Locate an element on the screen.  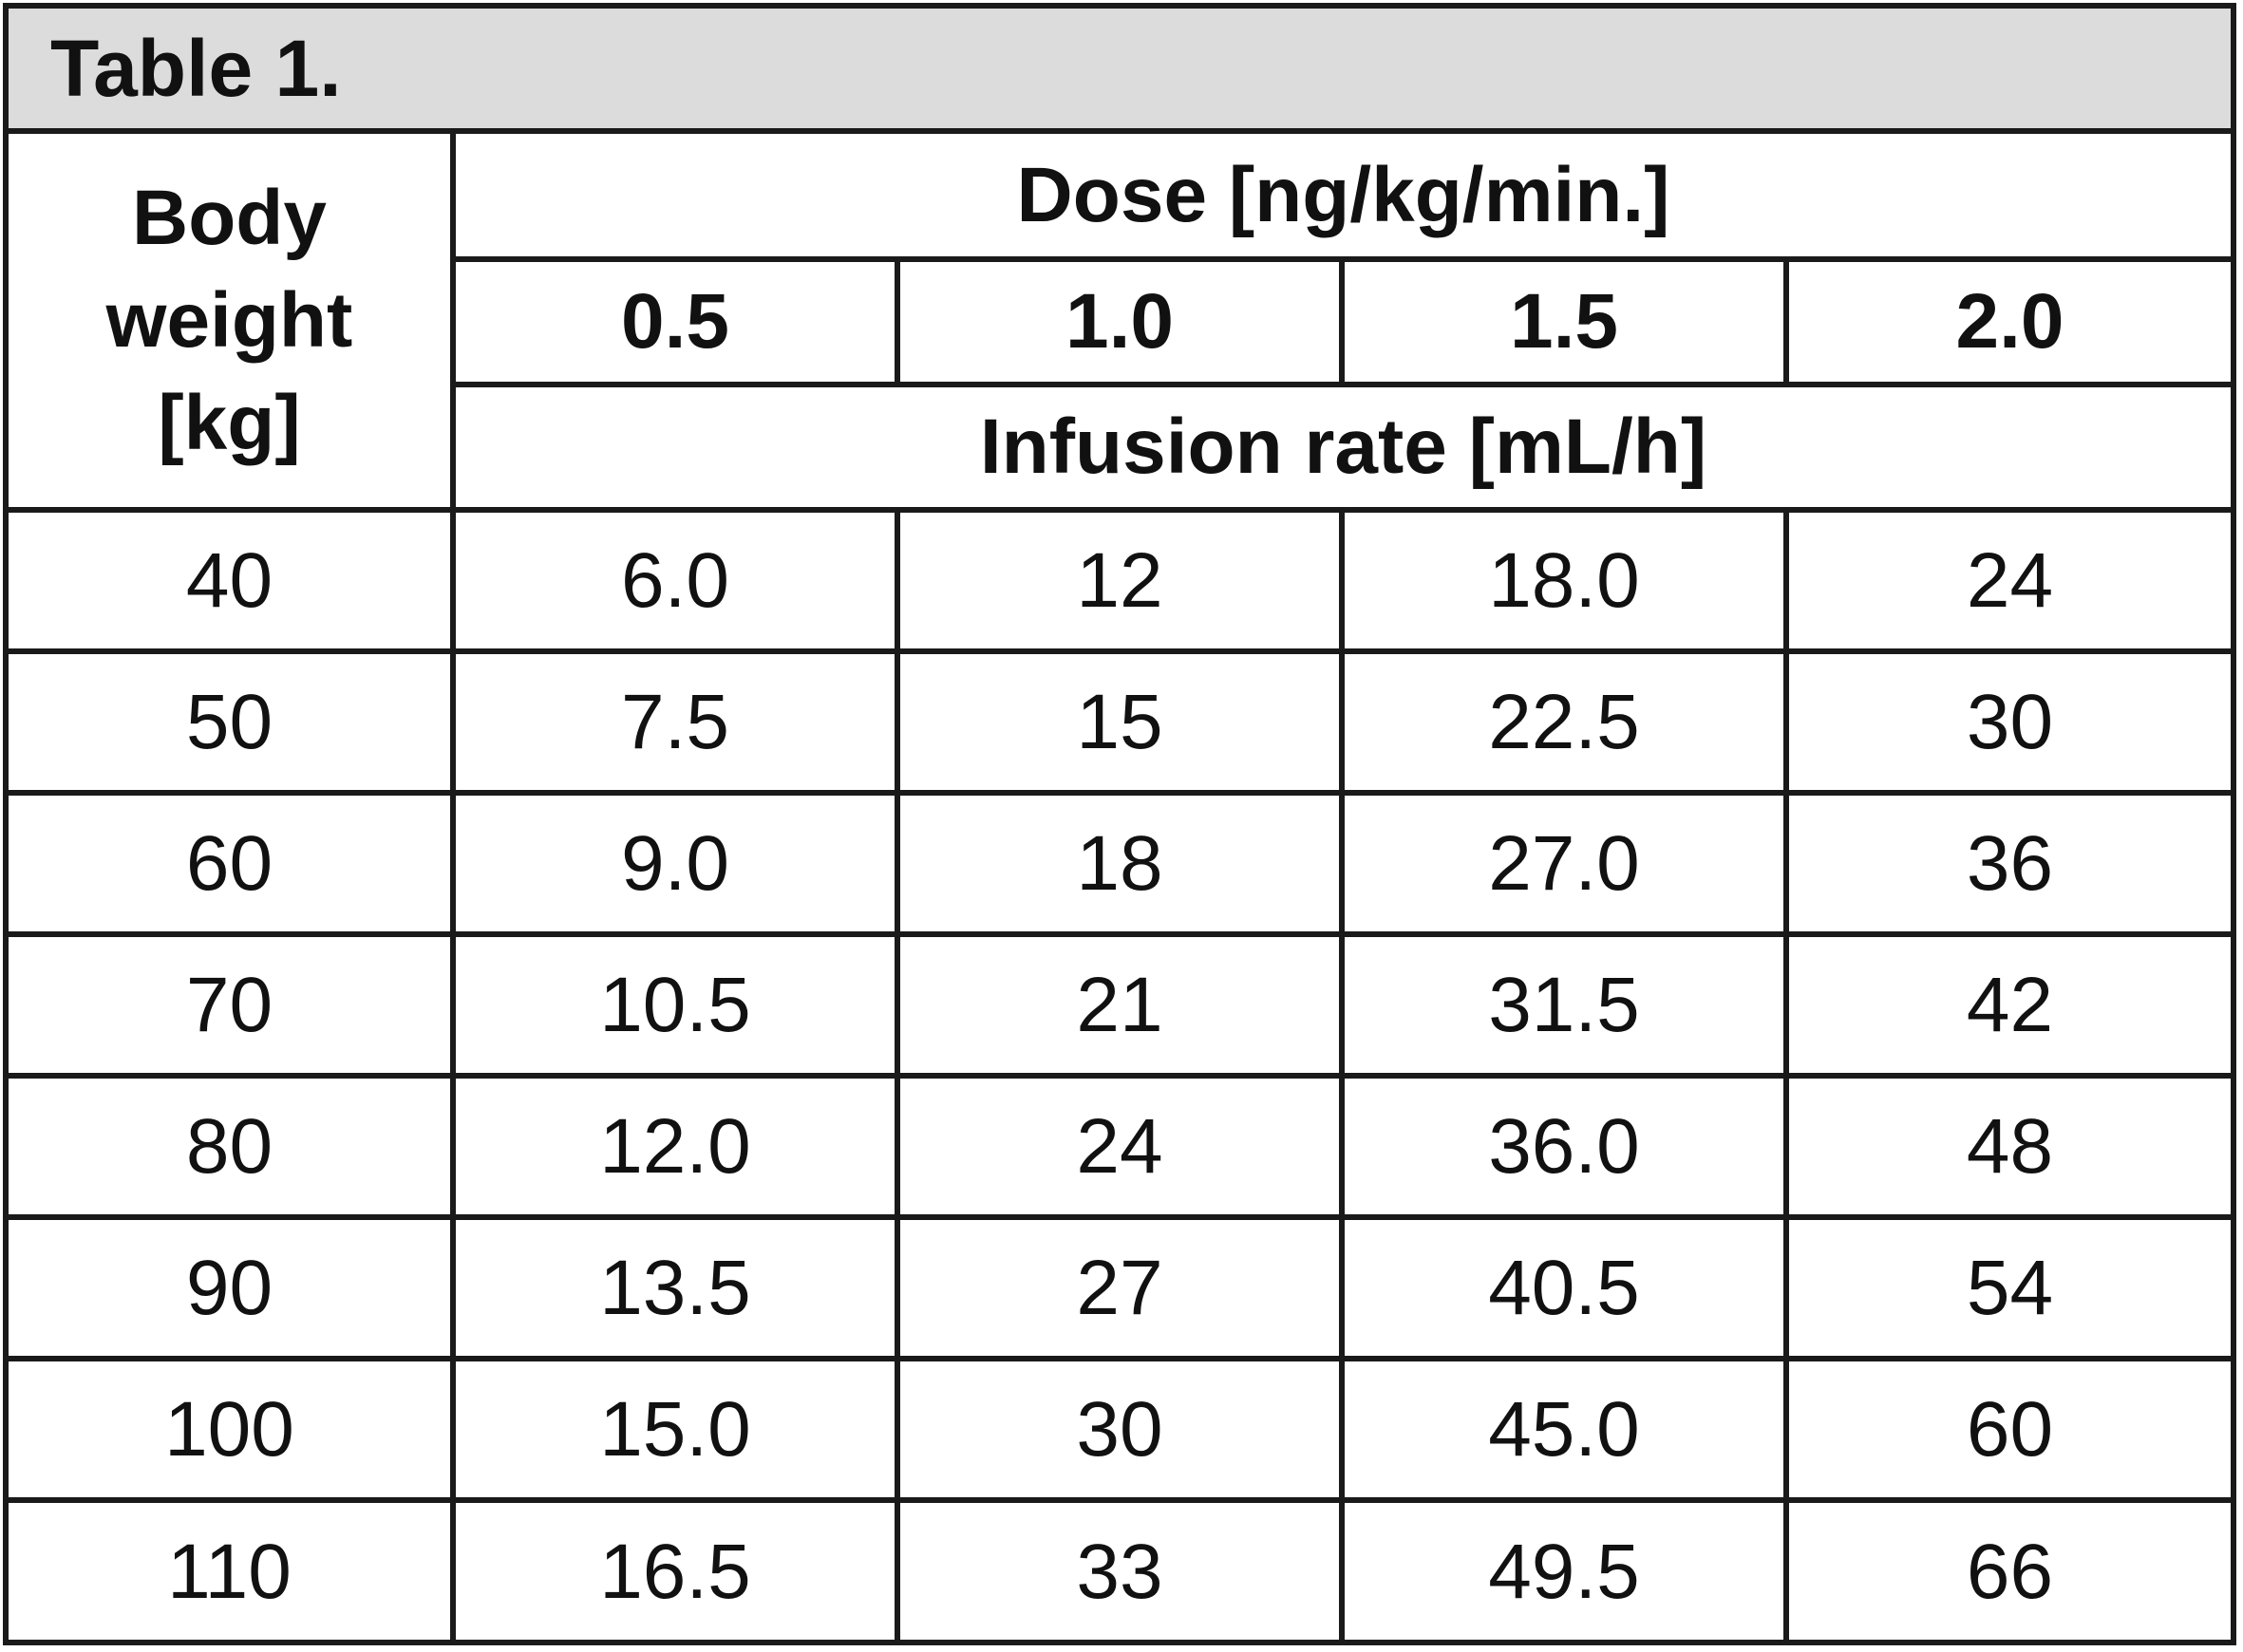
body-weight-line-2: weight is located at coordinates (229, 320).